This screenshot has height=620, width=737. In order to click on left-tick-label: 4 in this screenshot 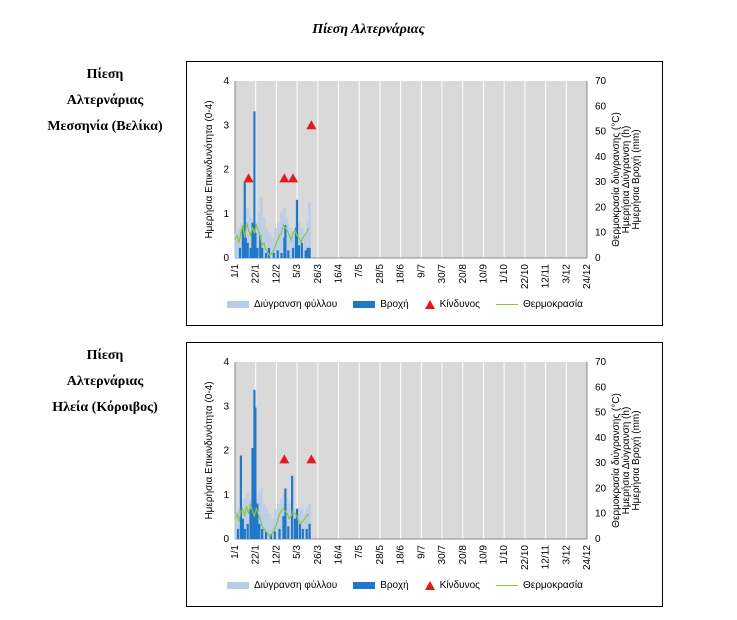, I will do `click(226, 362)`.